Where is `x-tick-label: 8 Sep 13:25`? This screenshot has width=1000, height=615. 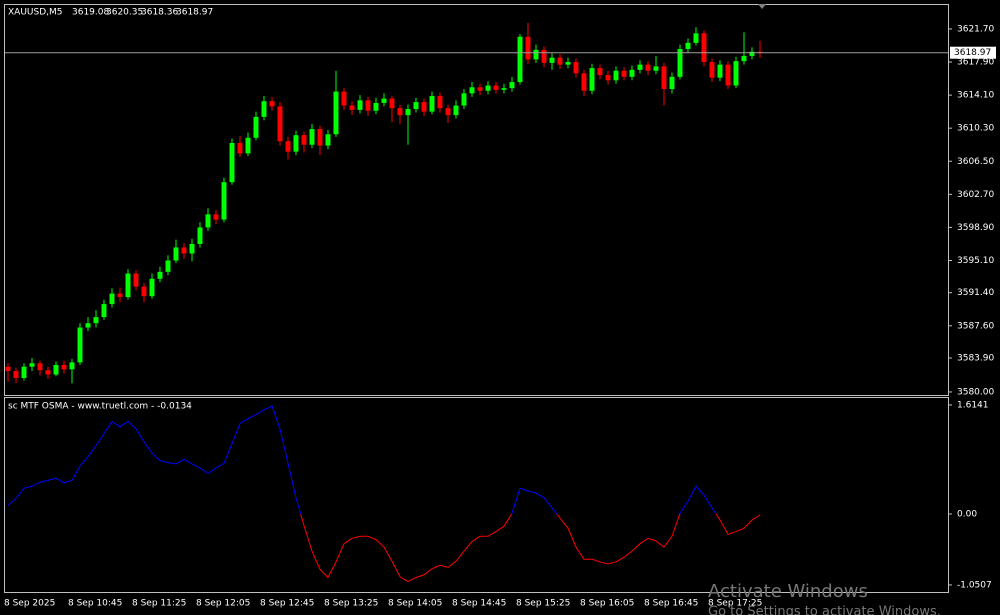 x-tick-label: 8 Sep 13:25 is located at coordinates (351, 604).